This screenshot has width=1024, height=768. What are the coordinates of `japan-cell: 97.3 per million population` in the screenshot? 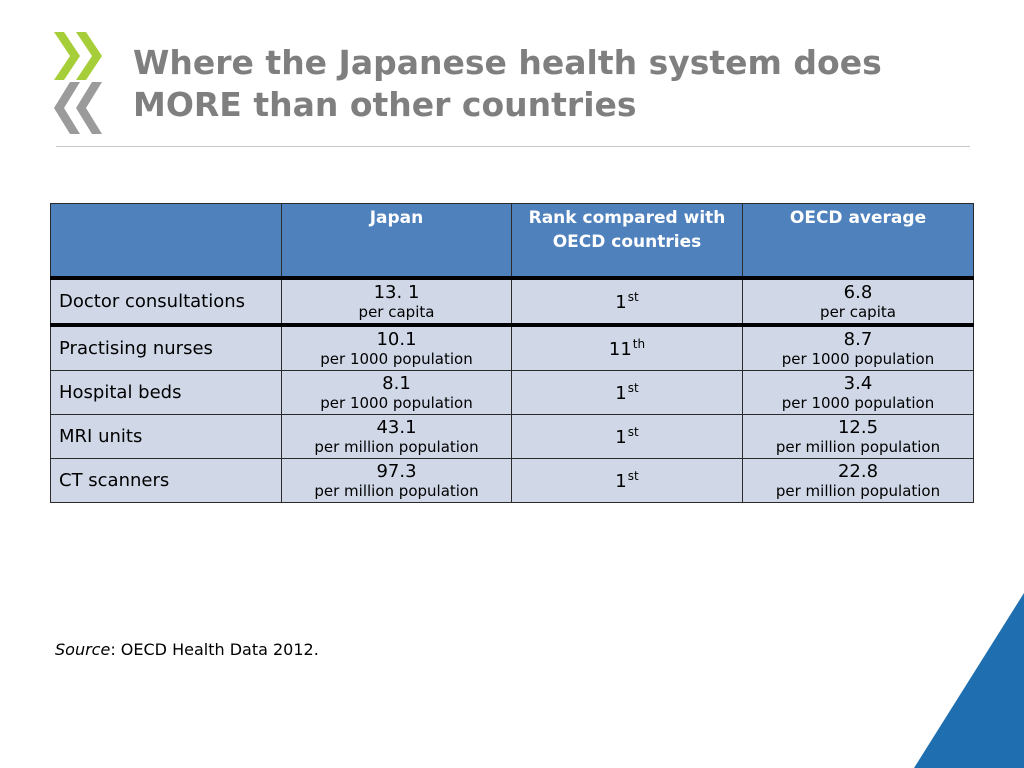 It's located at (396, 480).